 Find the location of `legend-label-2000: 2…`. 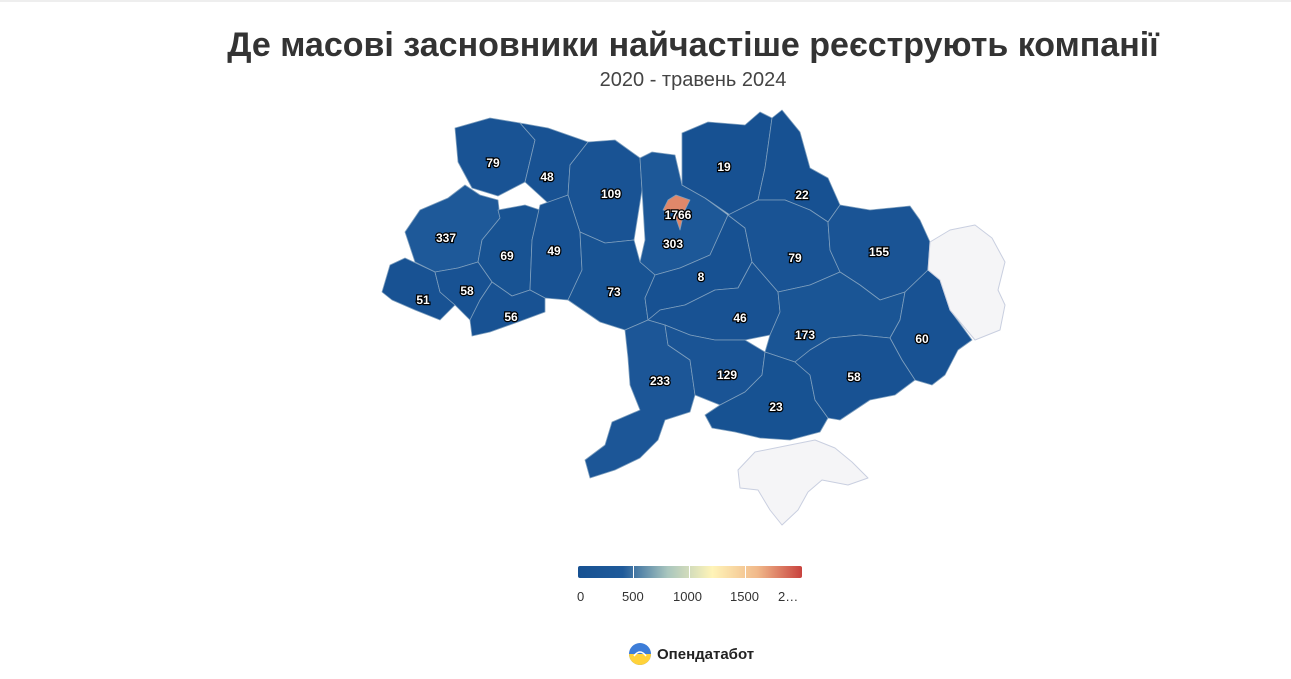

legend-label-2000: 2… is located at coordinates (788, 596).